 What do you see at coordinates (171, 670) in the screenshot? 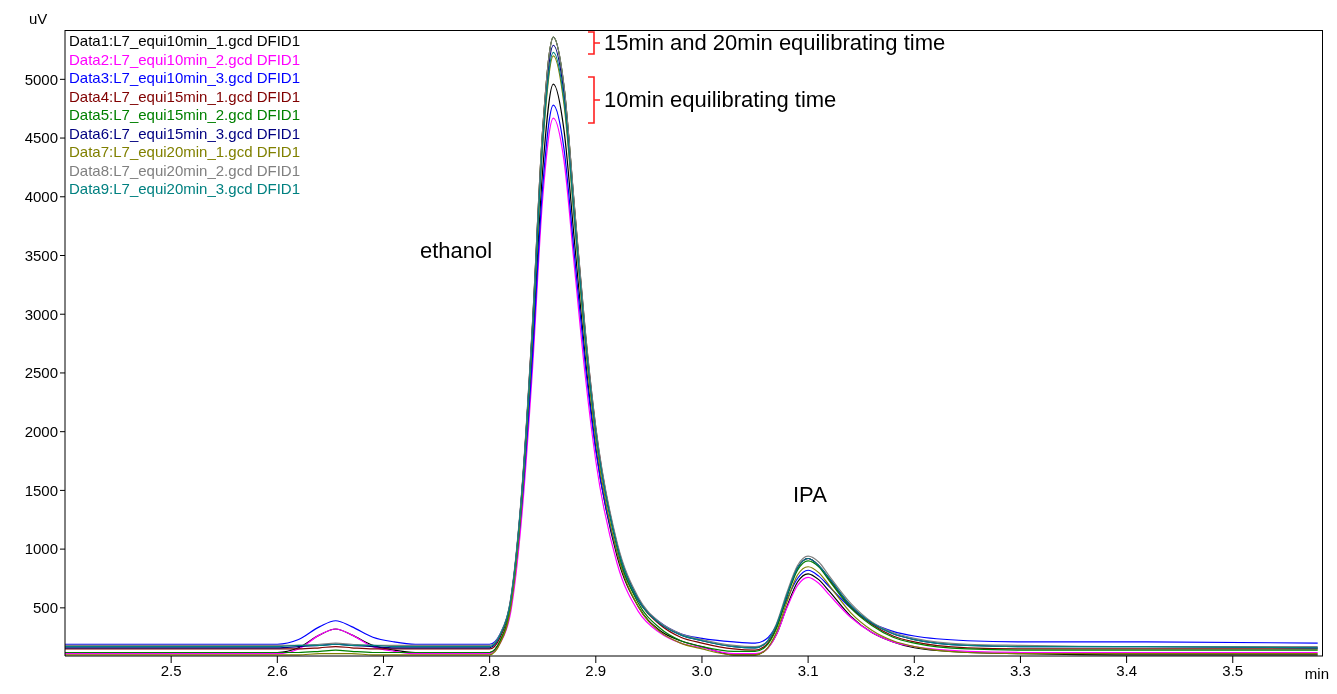
I see `x-tick-label: 2.5` at bounding box center [171, 670].